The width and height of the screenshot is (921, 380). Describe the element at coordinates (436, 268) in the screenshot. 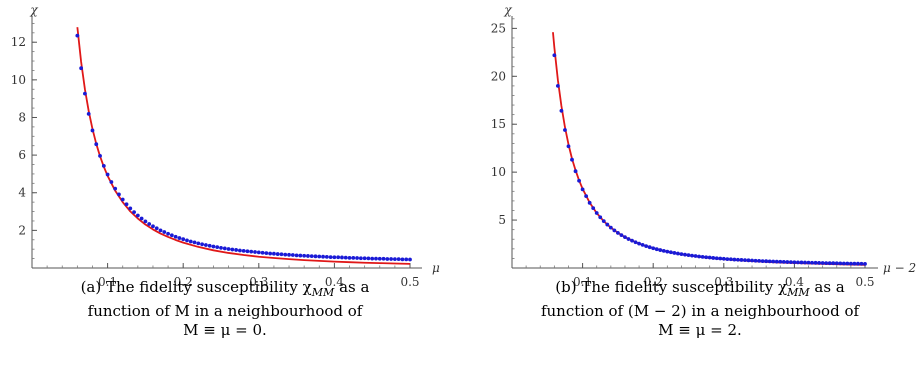

I see `x-axis-label: μ` at that location.